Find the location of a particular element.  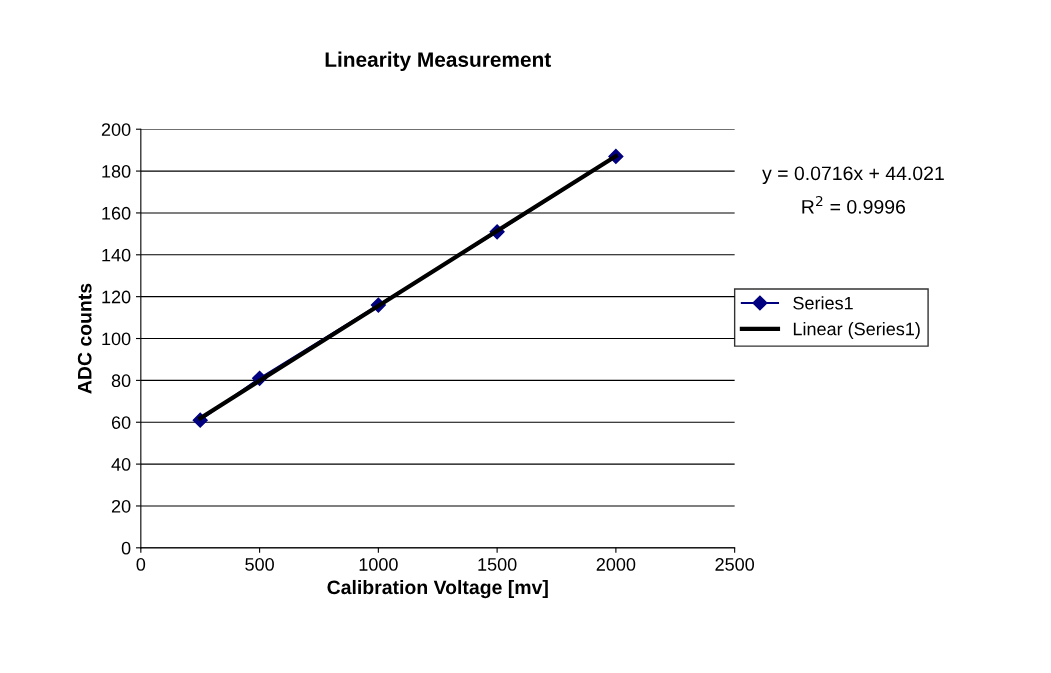

y-tick-label: 100 is located at coordinates (116, 339).